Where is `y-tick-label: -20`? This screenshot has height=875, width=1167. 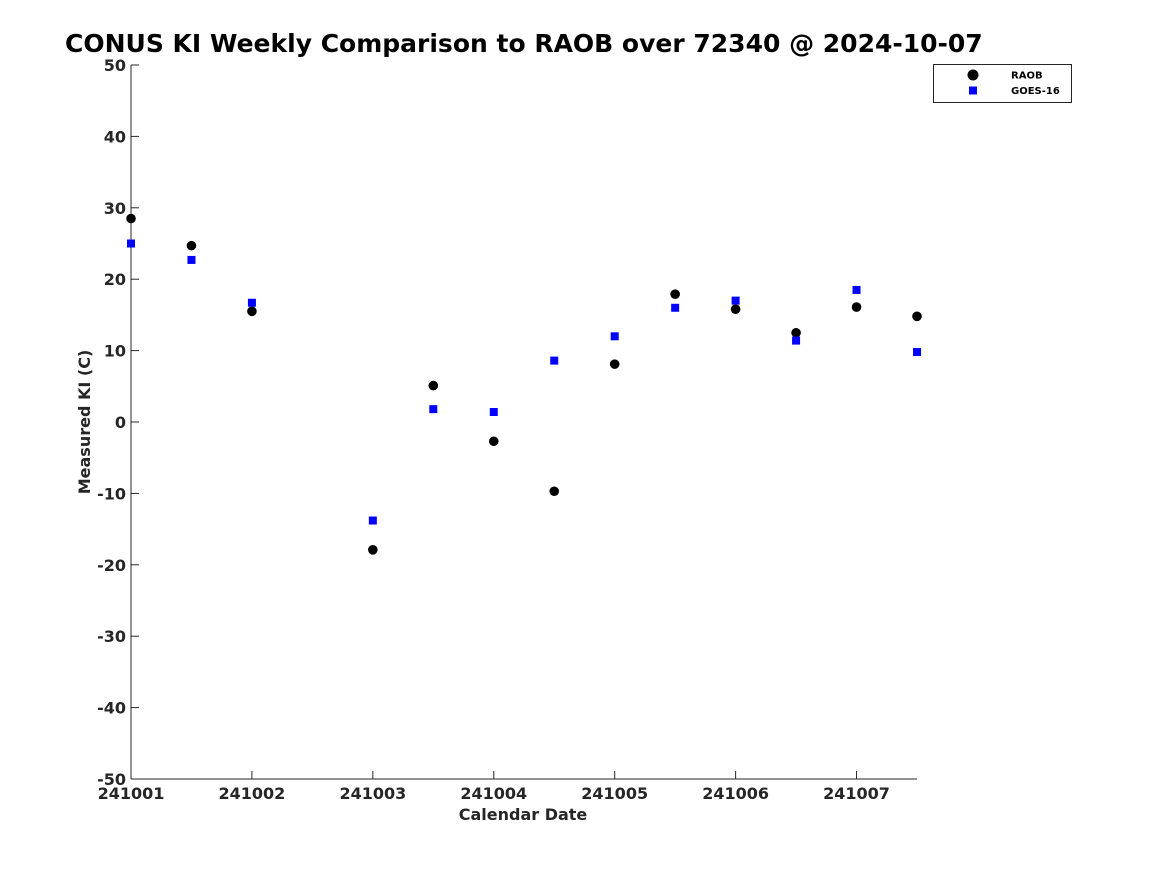 y-tick-label: -20 is located at coordinates (111, 565).